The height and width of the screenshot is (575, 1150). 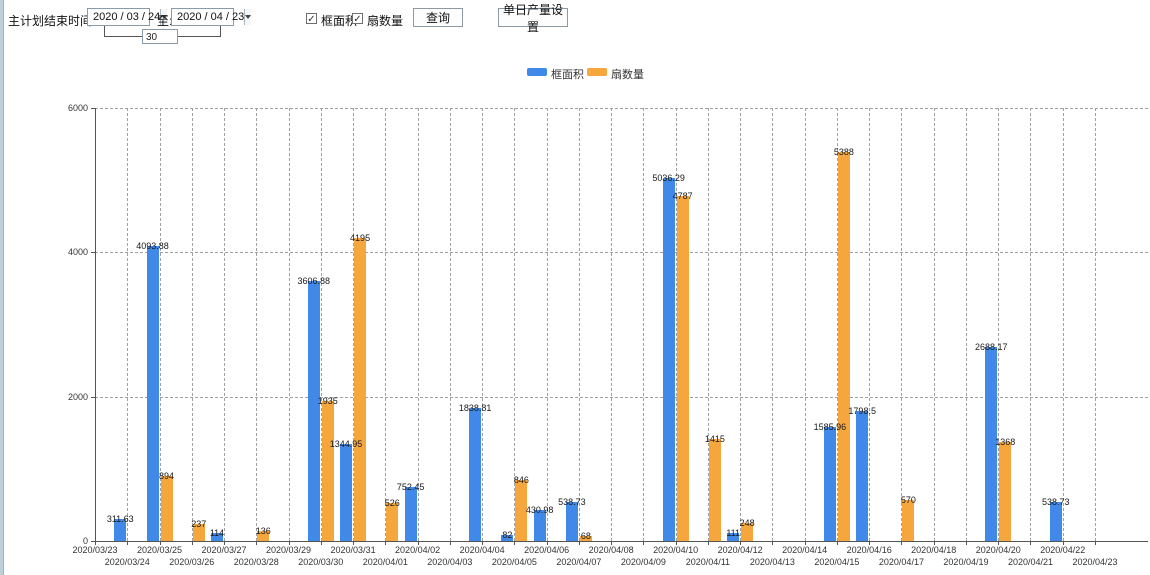 What do you see at coordinates (160, 36) in the screenshot?
I see `days-between-input: 30` at bounding box center [160, 36].